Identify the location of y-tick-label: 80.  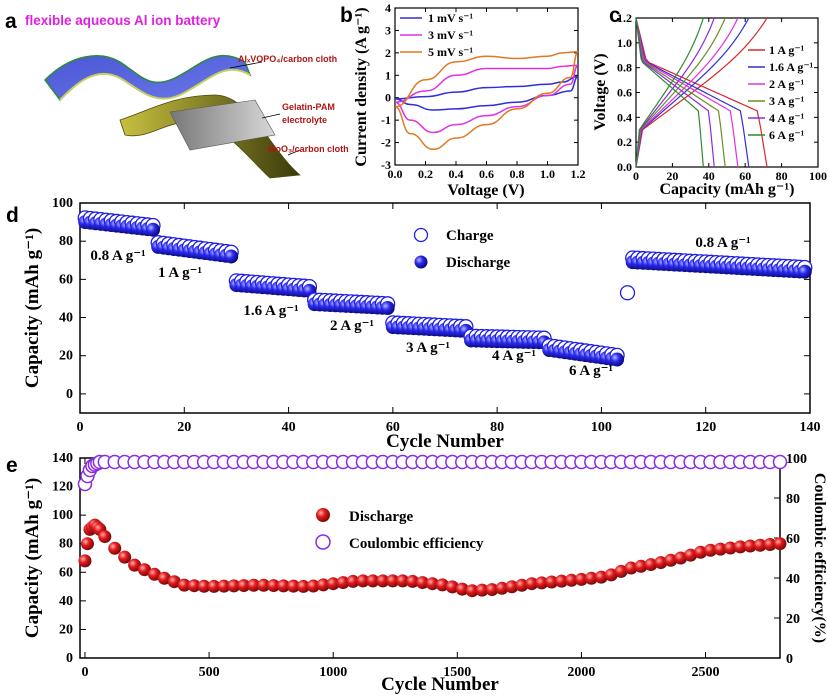
(66, 544).